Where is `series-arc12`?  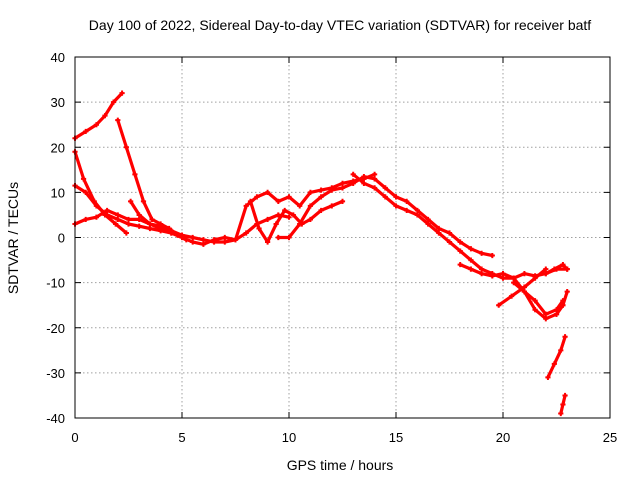
series-arc12 is located at coordinates (522, 287).